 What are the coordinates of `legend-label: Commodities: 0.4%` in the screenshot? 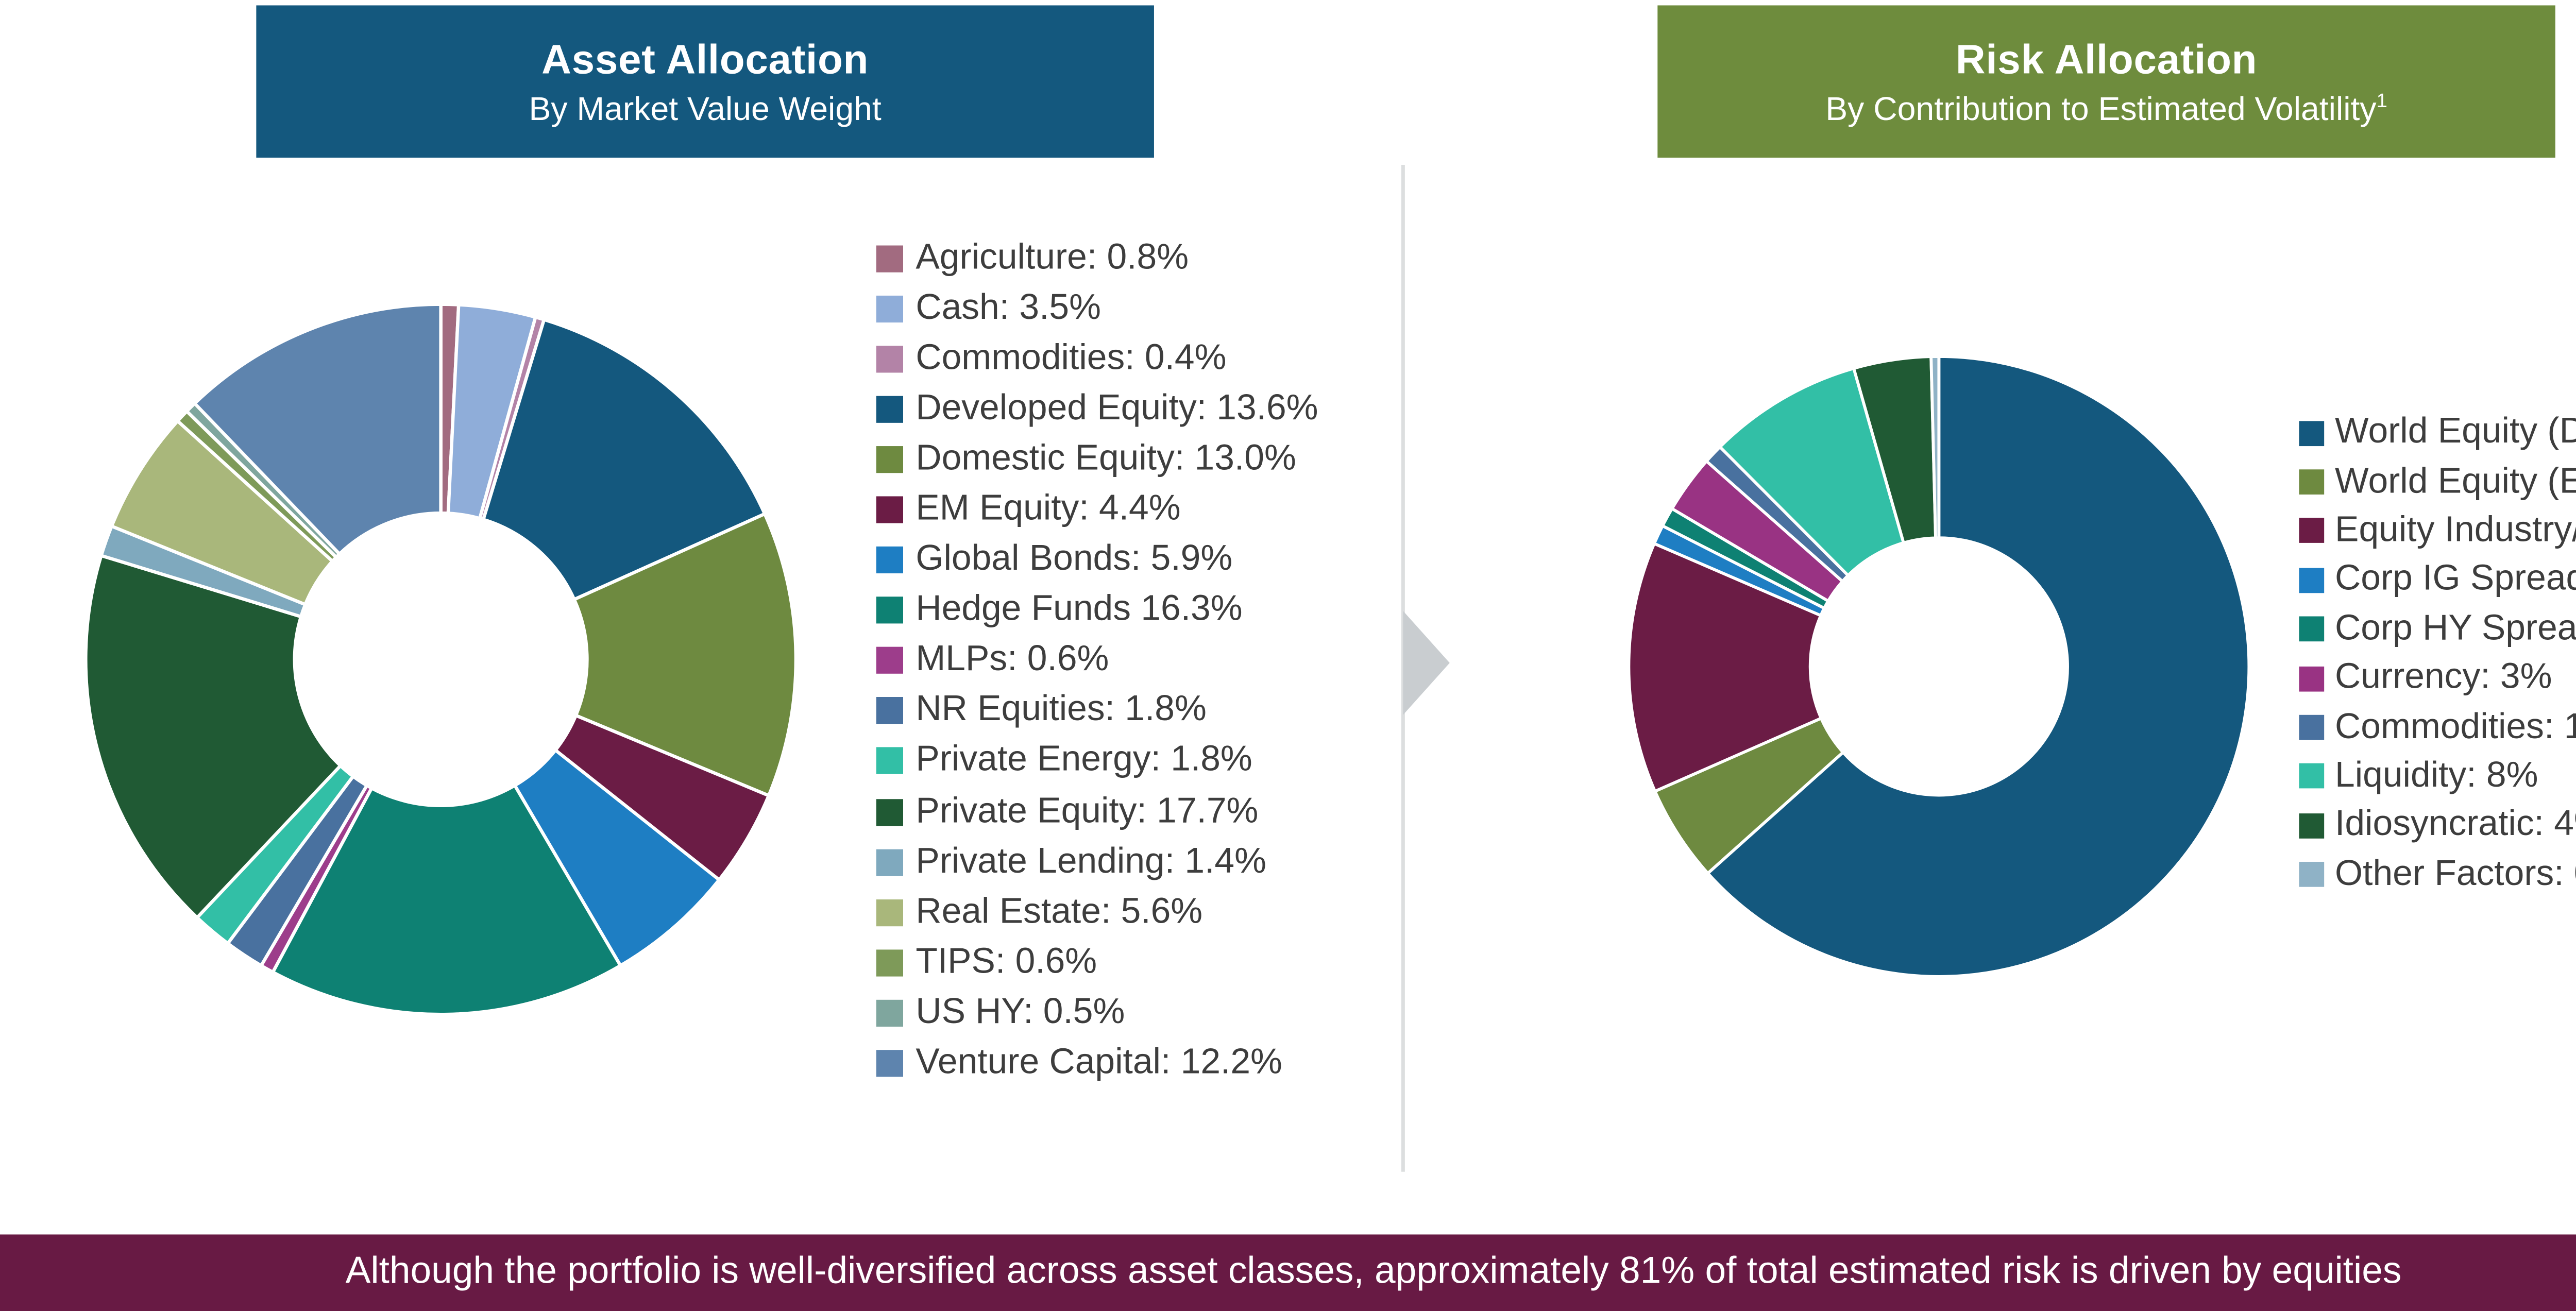 It's located at (1071, 358).